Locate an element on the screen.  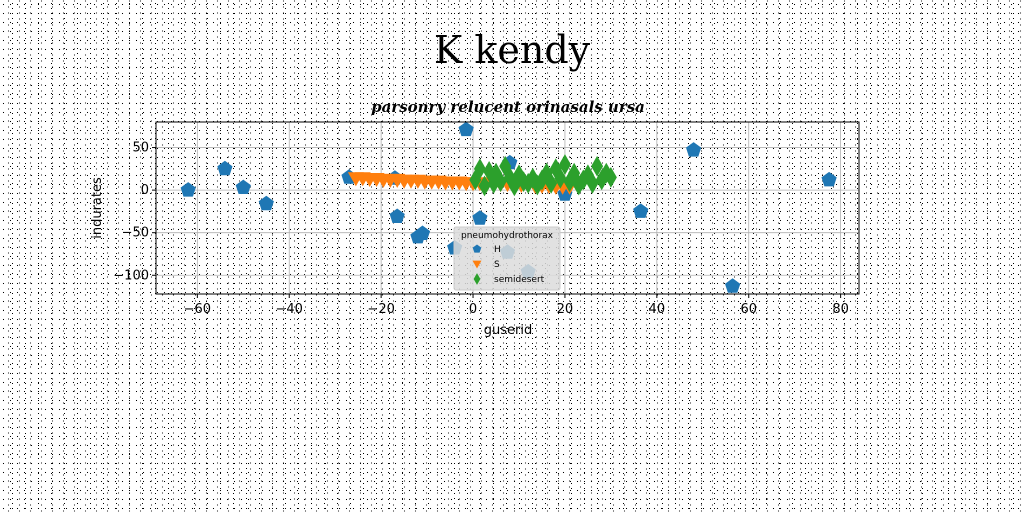
legend-label: H is located at coordinates (497, 250).